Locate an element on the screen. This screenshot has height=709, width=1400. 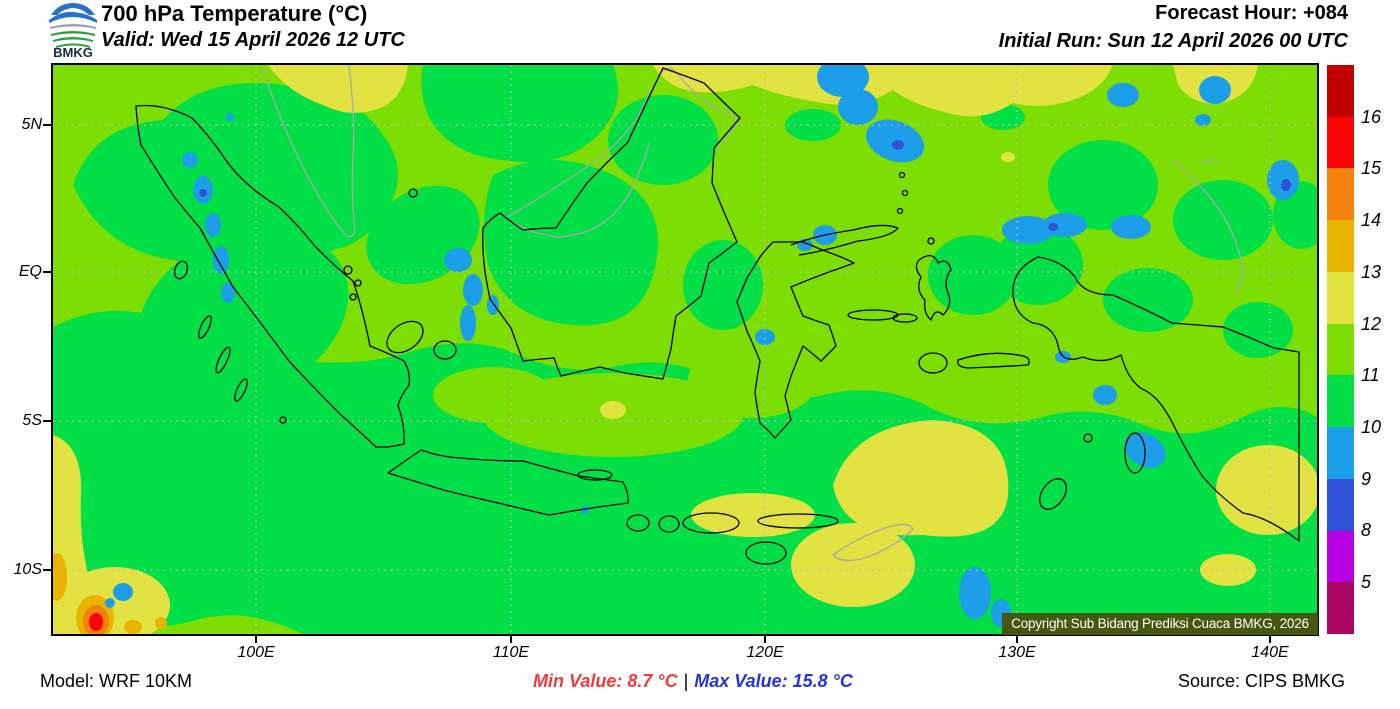
lat-label-5n: 5N is located at coordinates (31, 124).